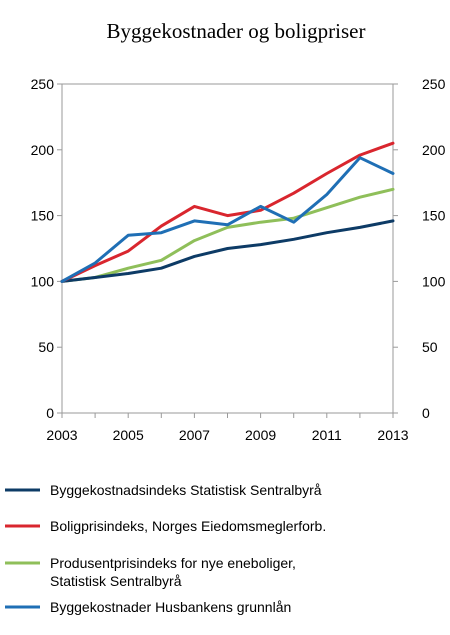  What do you see at coordinates (61, 435) in the screenshot?
I see `x-tick-label: 2003` at bounding box center [61, 435].